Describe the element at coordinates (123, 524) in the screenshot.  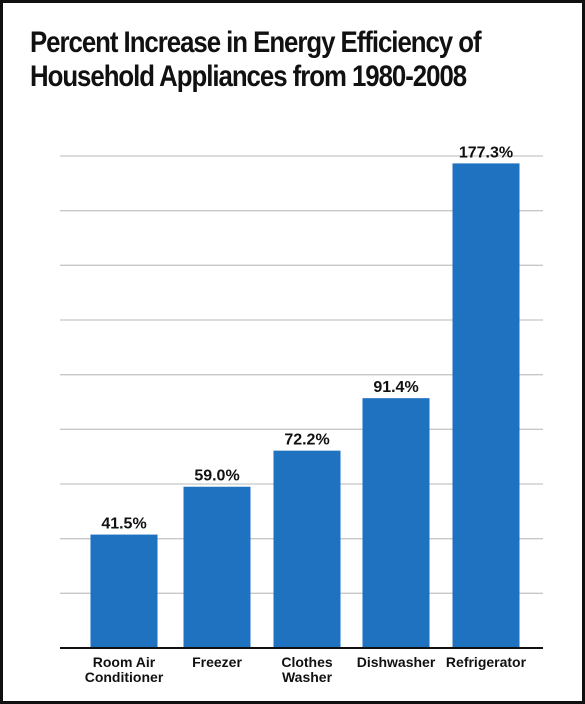
I see `data-label: 41.5%` at that location.